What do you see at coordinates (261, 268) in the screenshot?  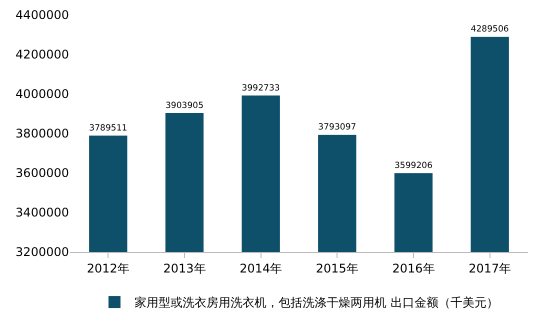 I see `x-tick-label: 2014年` at bounding box center [261, 268].